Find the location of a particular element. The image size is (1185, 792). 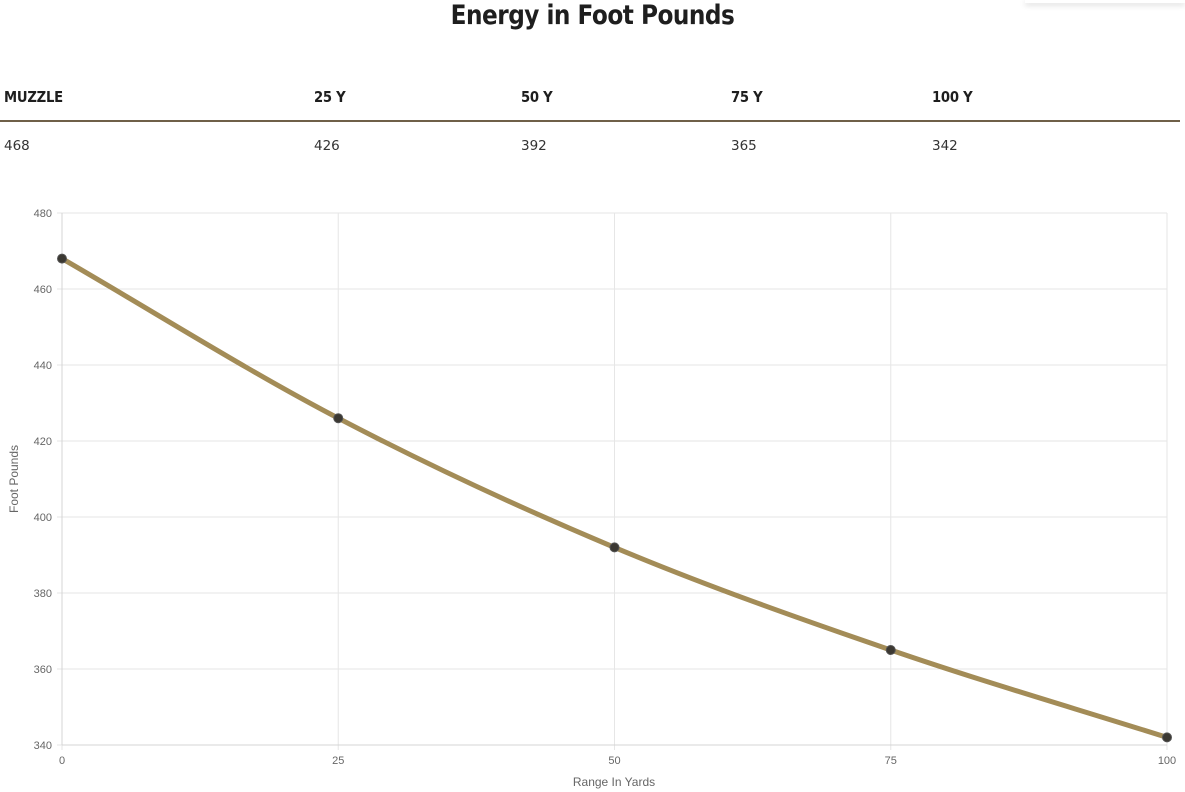

x-tick-label: 100 is located at coordinates (1167, 761).